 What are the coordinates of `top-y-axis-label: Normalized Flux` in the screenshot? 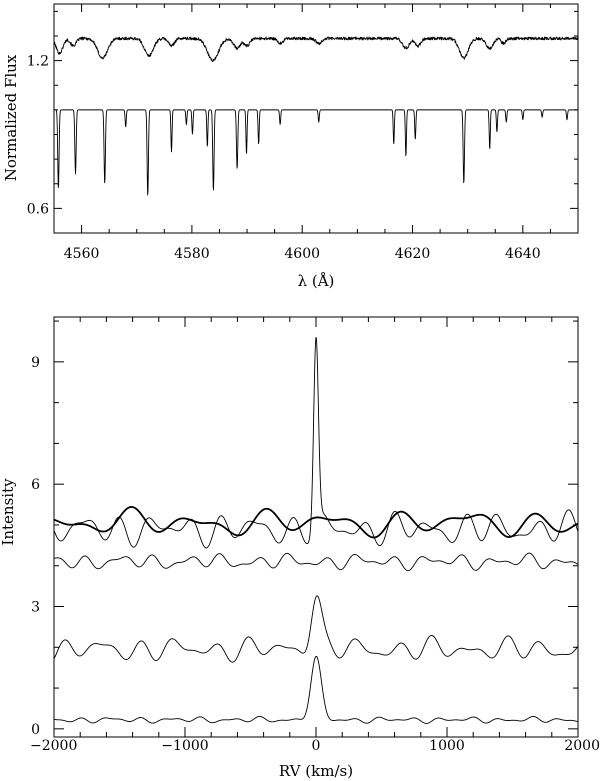 It's located at (11, 117).